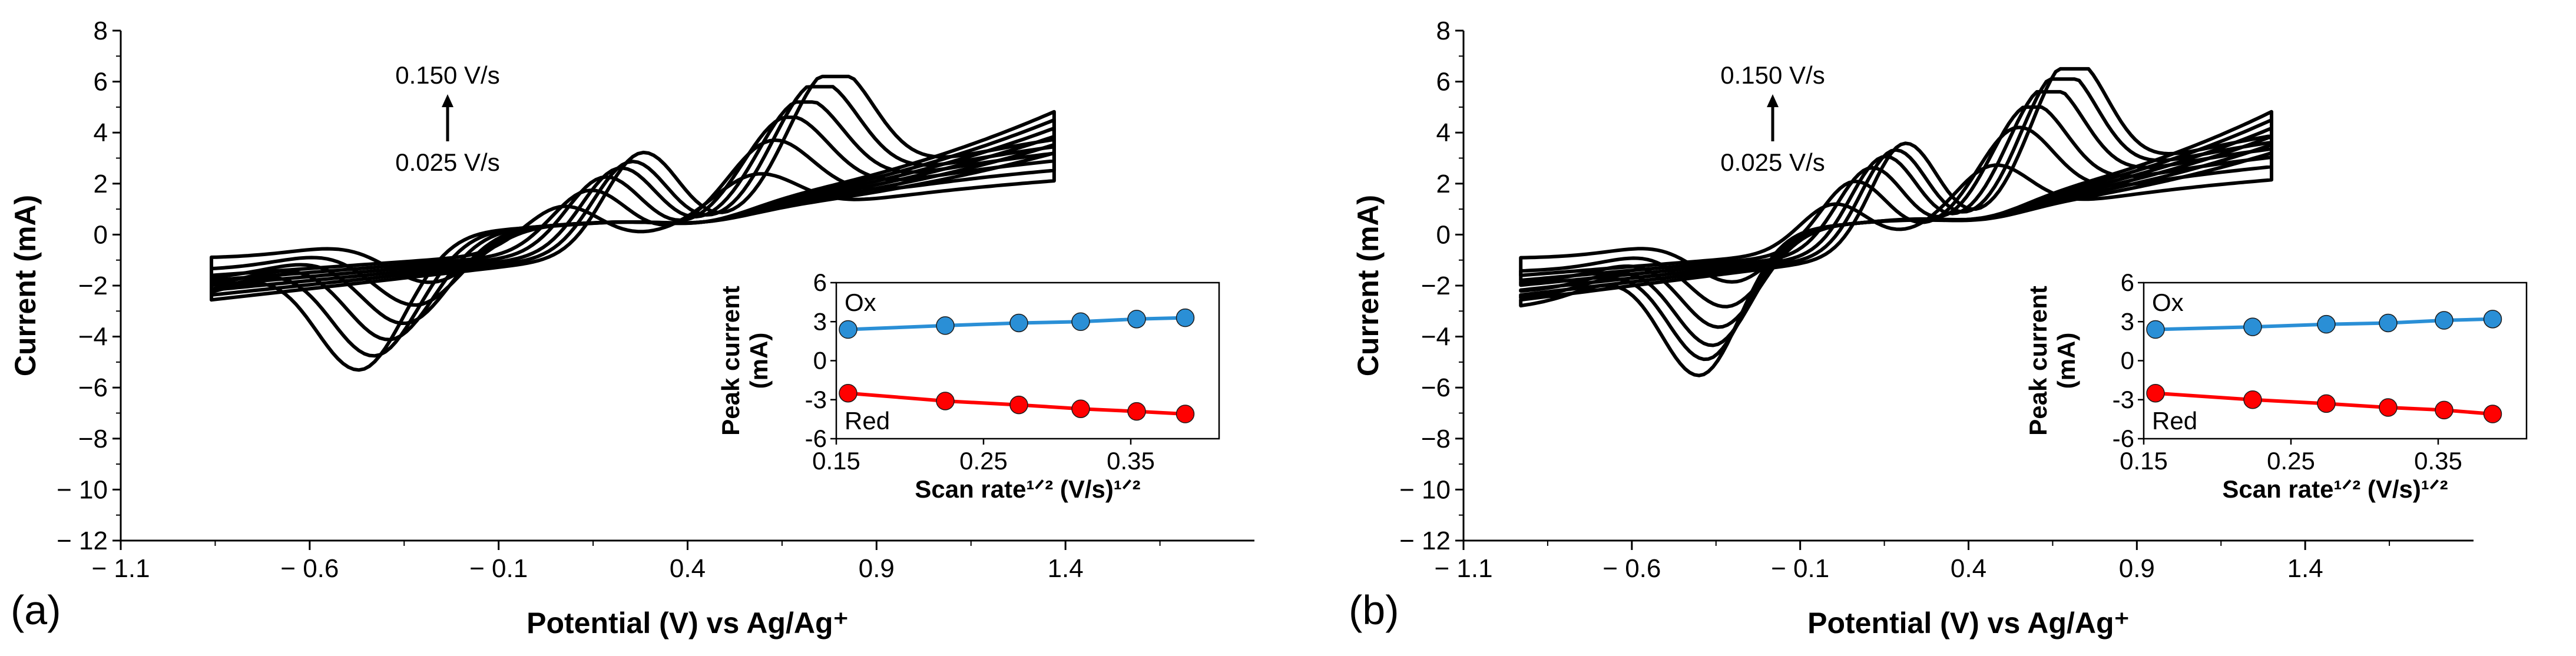  Describe the element at coordinates (1374, 610) in the screenshot. I see `panel-label: (b)` at that location.